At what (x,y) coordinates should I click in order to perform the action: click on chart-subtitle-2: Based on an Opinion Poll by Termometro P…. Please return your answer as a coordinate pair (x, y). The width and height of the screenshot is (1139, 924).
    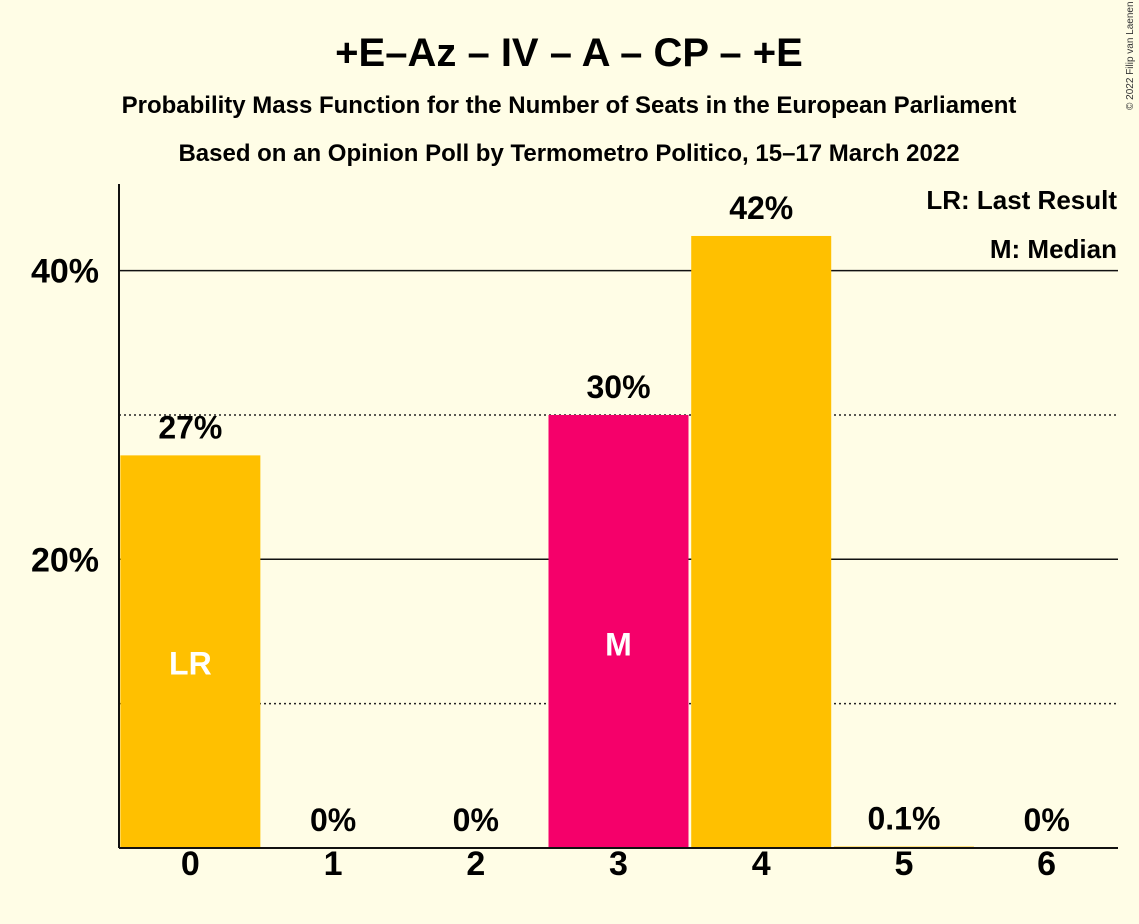
    Looking at the image, I should click on (568, 153).